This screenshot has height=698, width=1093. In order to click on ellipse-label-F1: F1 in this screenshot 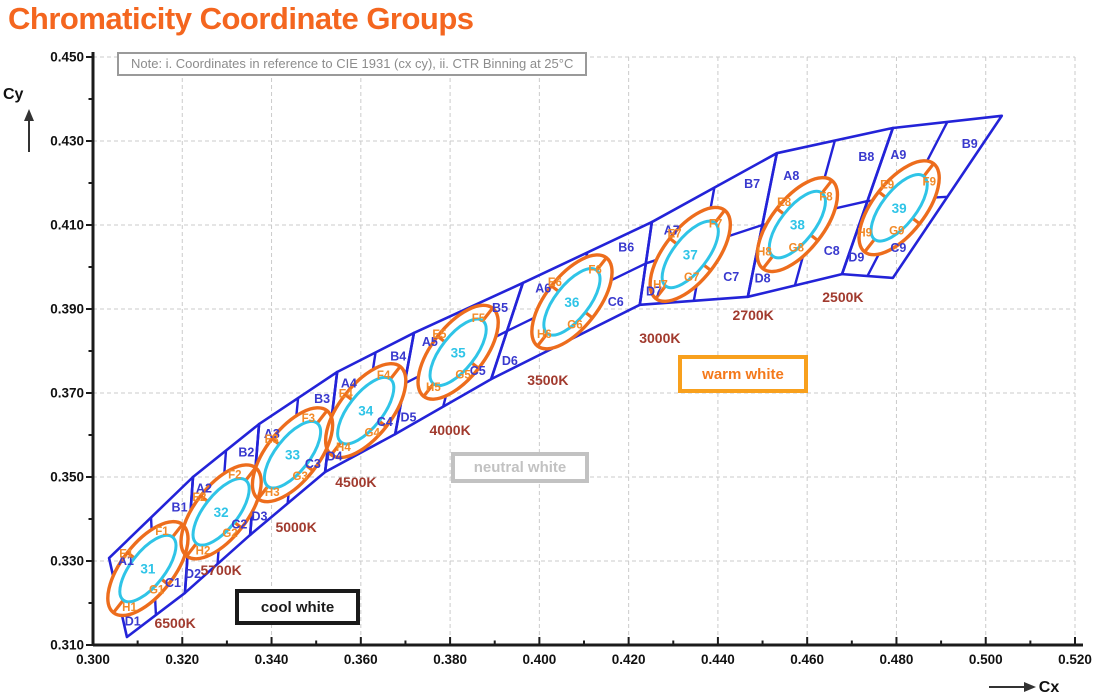, I will do `click(162, 532)`.